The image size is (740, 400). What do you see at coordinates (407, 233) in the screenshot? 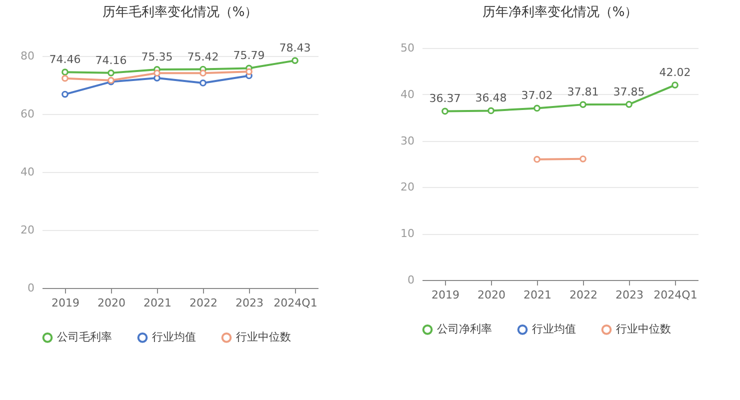
I see `y-tick-label: 10` at bounding box center [407, 233].